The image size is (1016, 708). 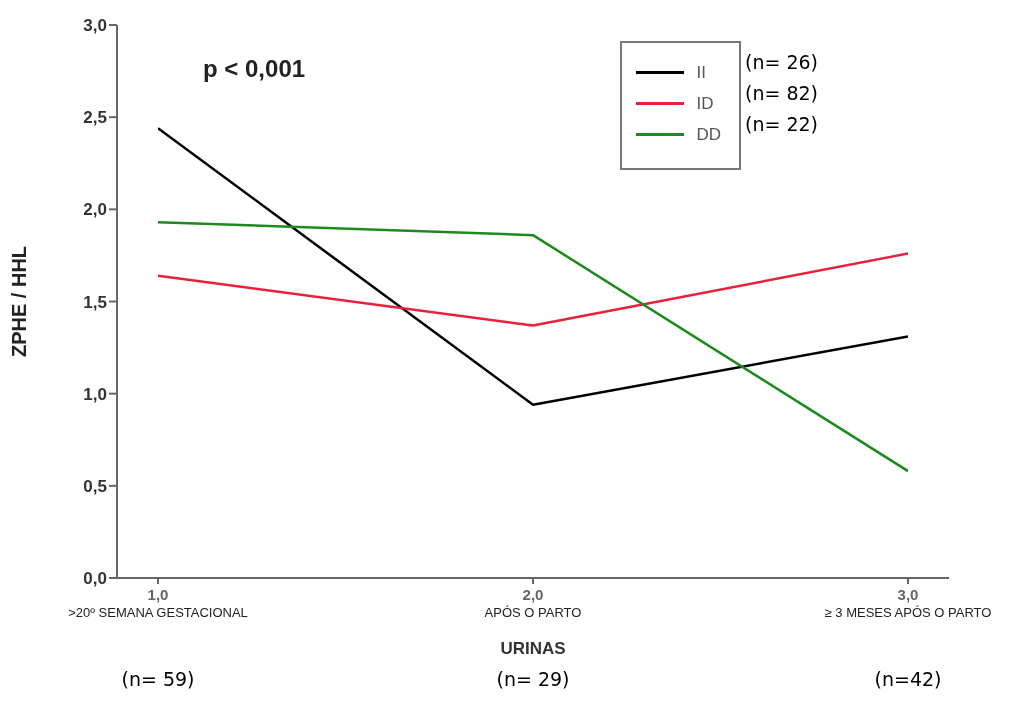 What do you see at coordinates (705, 103) in the screenshot?
I see `legend-label: ID` at bounding box center [705, 103].